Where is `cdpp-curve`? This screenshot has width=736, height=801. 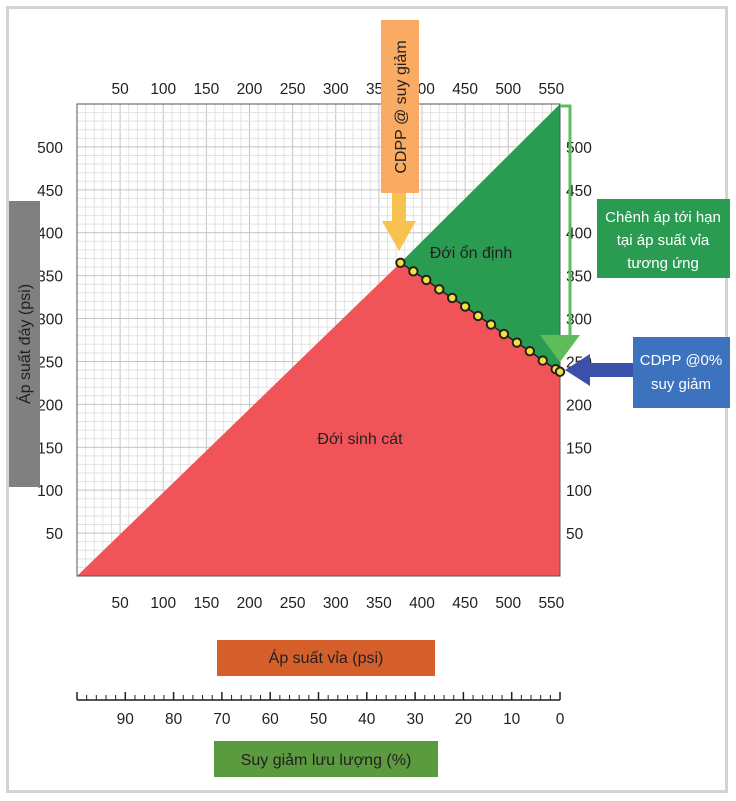 cdpp-curve is located at coordinates (480, 317).